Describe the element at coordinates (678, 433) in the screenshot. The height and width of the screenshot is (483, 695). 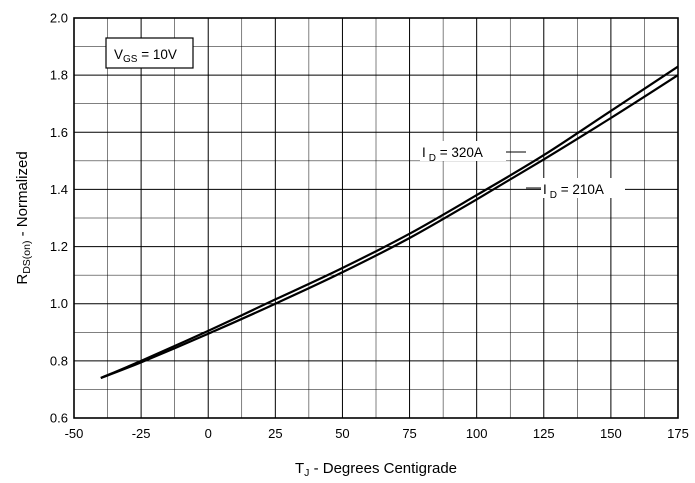
I see `x-tick-label: 175` at that location.